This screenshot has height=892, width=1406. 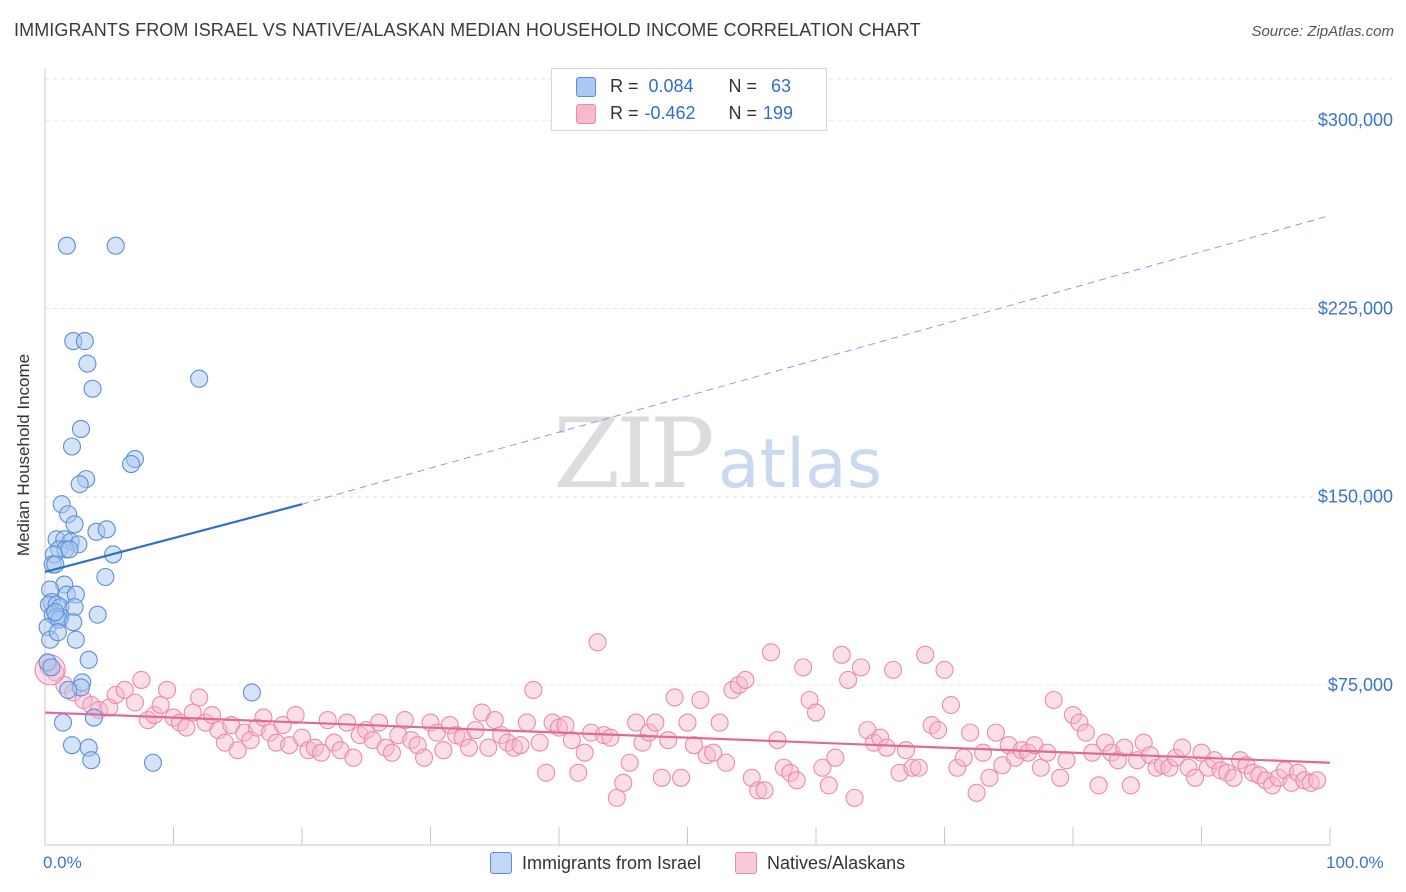 What do you see at coordinates (501, 863) in the screenshot?
I see `blue-swatch` at bounding box center [501, 863].